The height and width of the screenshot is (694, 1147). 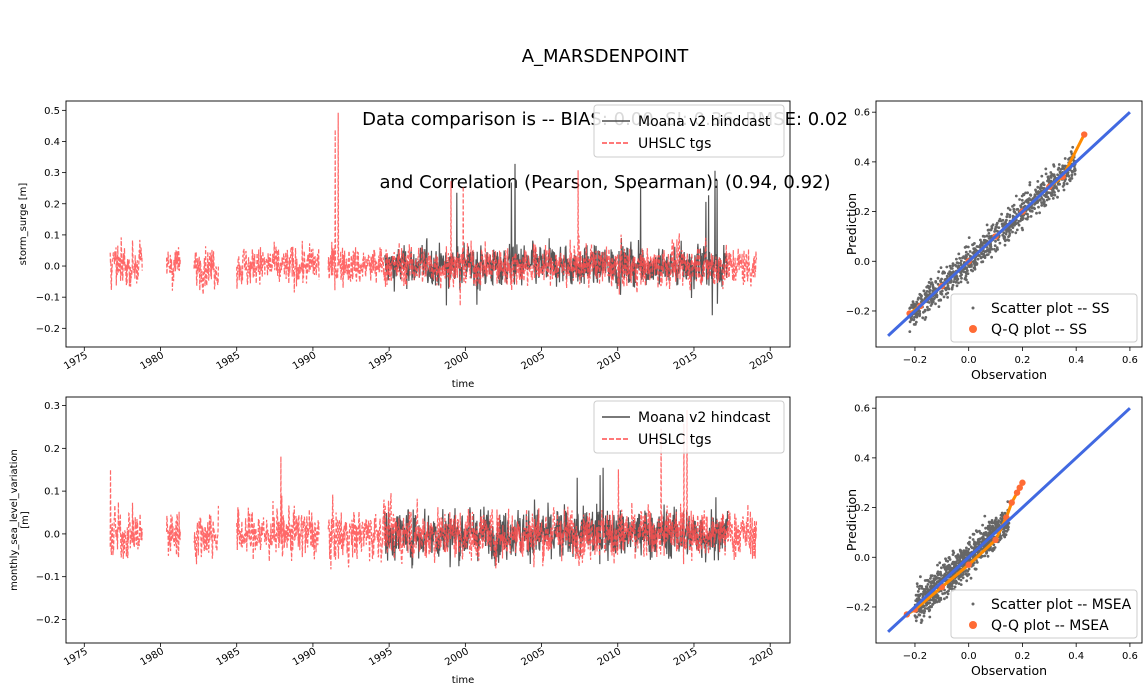 I want to click on y-axis-label: Prediction, so click(x=851, y=520).